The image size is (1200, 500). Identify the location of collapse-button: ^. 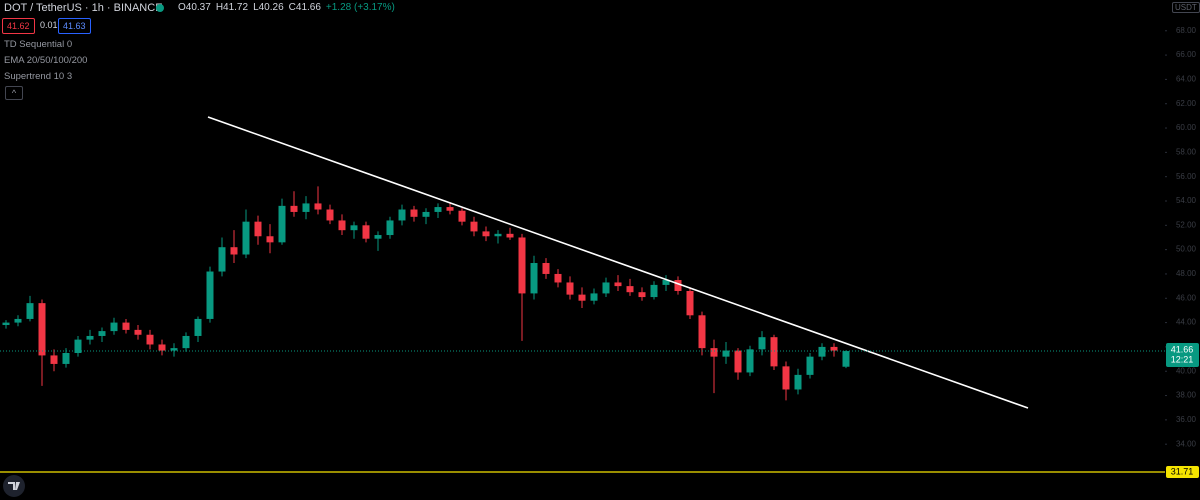
(14, 93).